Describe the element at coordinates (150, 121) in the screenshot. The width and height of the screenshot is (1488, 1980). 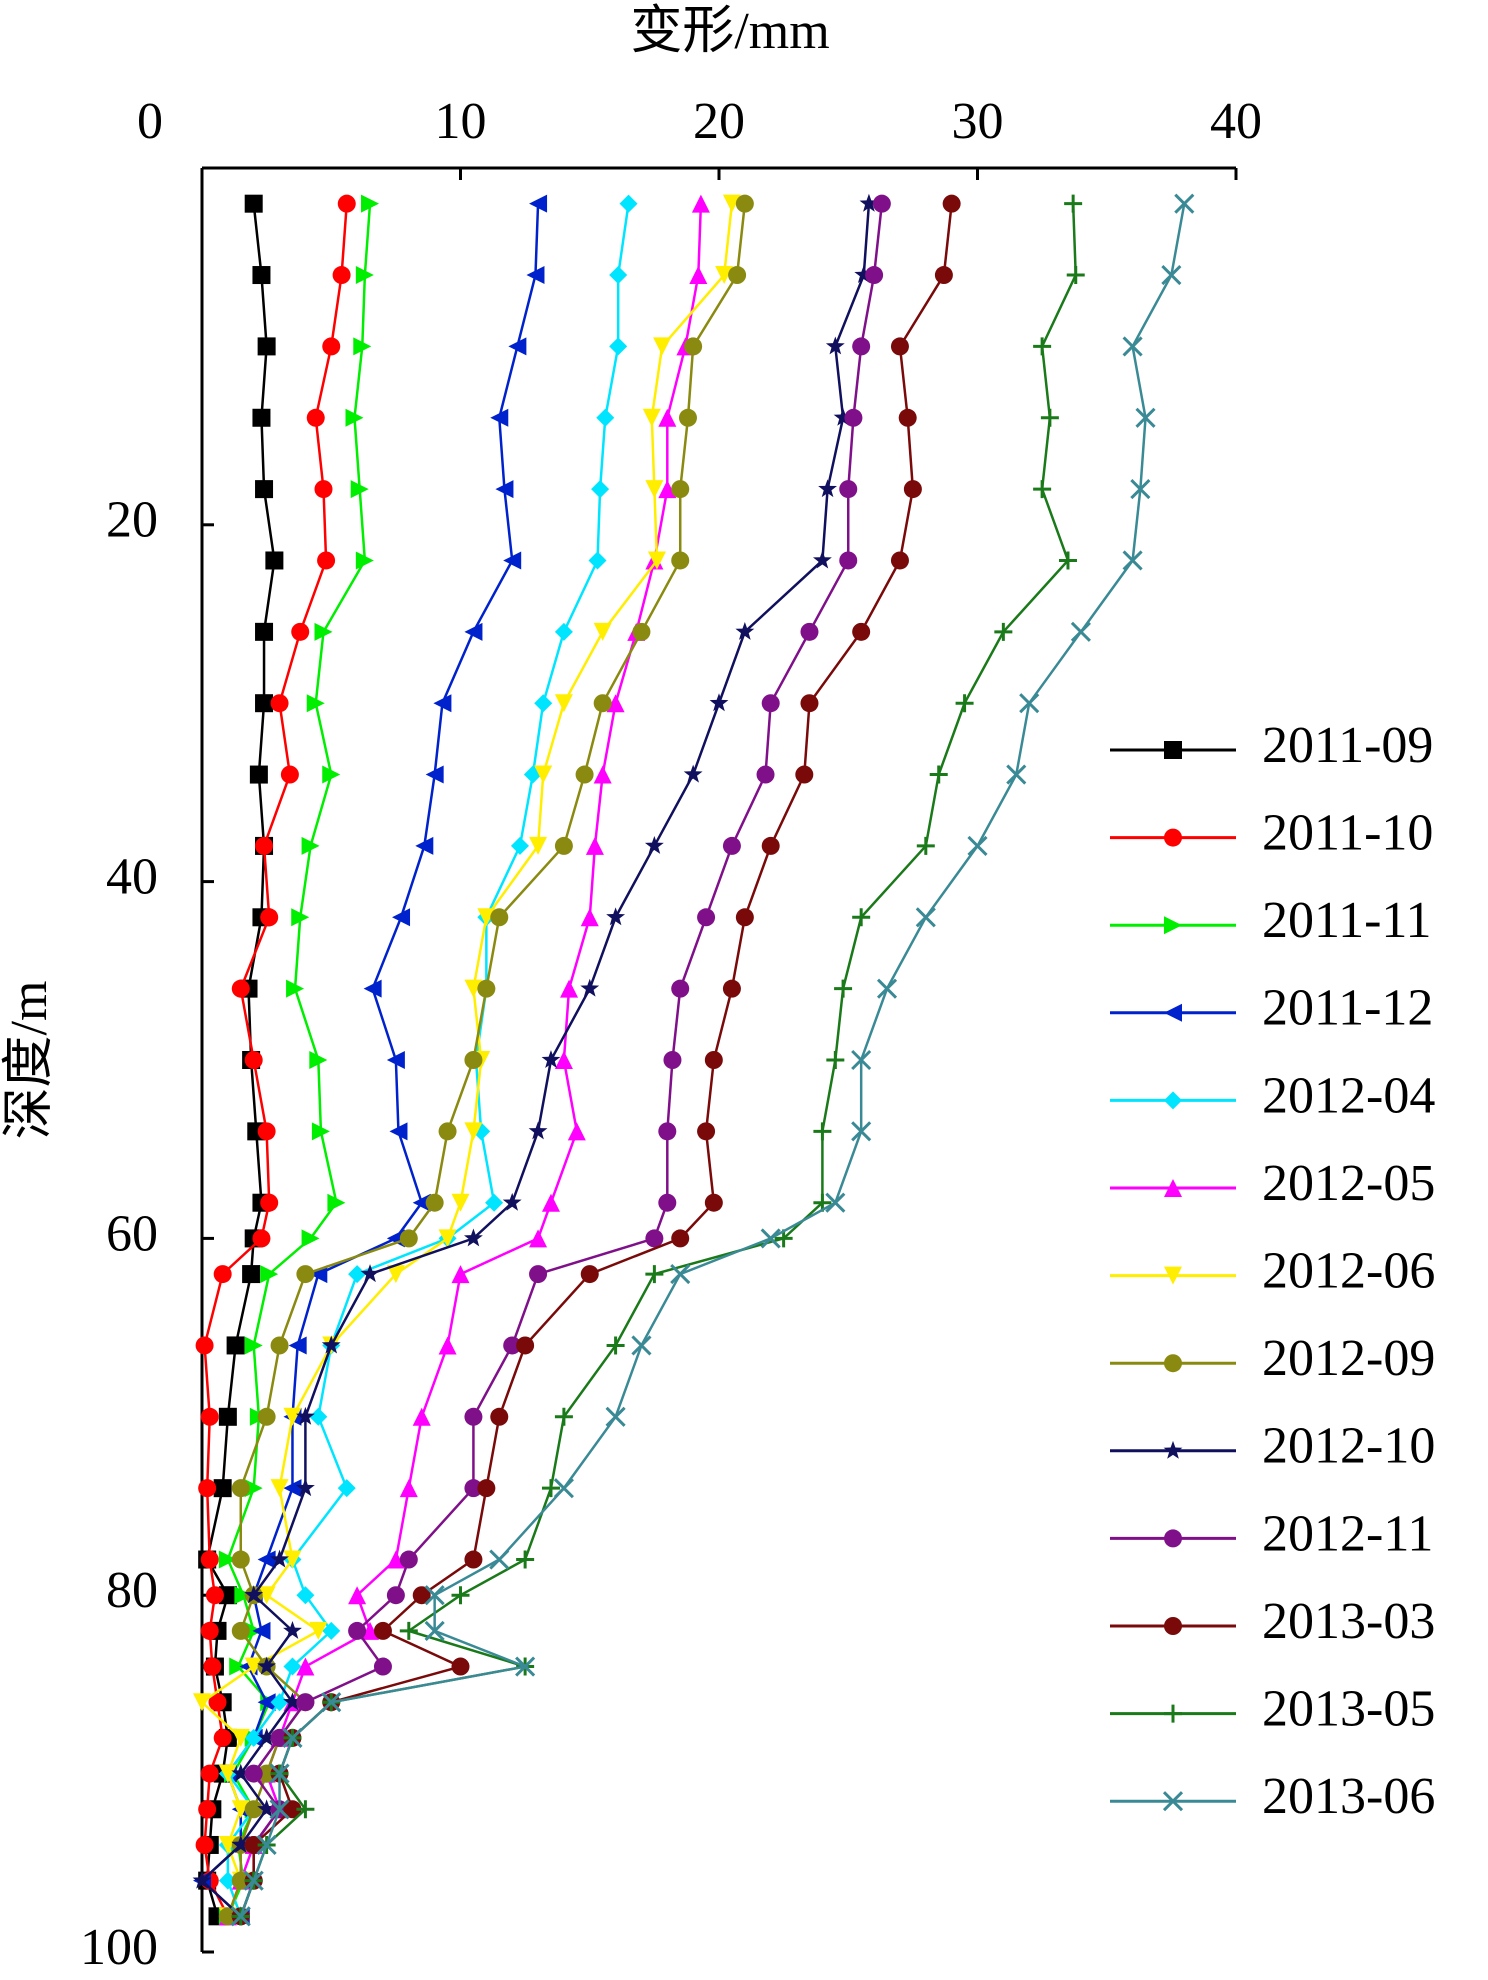
I see `x-tick-label: 0` at that location.